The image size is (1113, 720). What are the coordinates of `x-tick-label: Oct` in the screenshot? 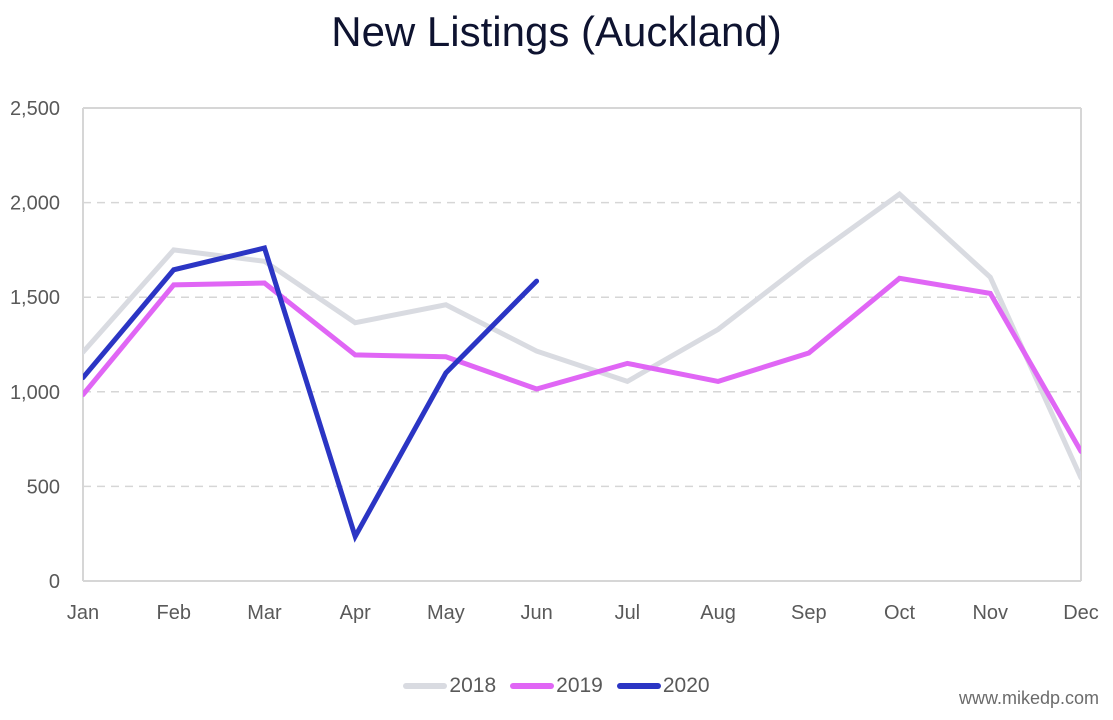 It's located at (900, 613).